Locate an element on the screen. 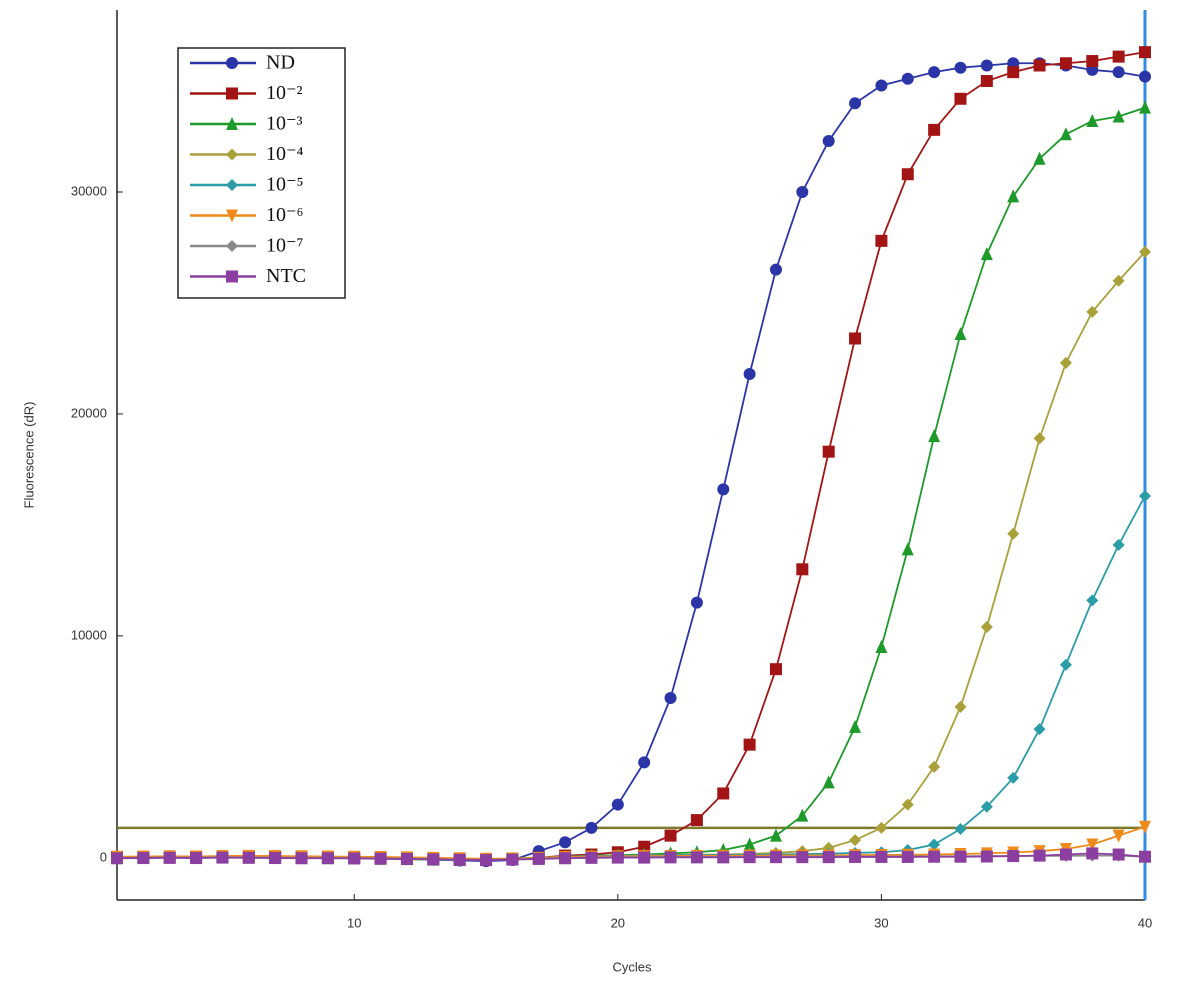 This screenshot has width=1200, height=1003. legend-label: NTC is located at coordinates (286, 276).